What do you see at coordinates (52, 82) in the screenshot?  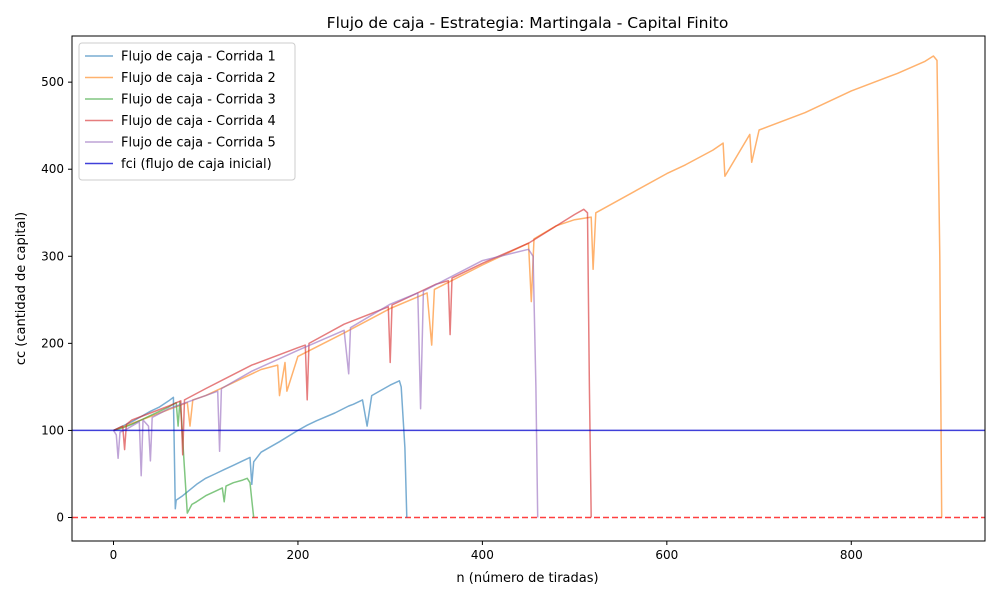 I see `y-tick-label: 500` at bounding box center [52, 82].